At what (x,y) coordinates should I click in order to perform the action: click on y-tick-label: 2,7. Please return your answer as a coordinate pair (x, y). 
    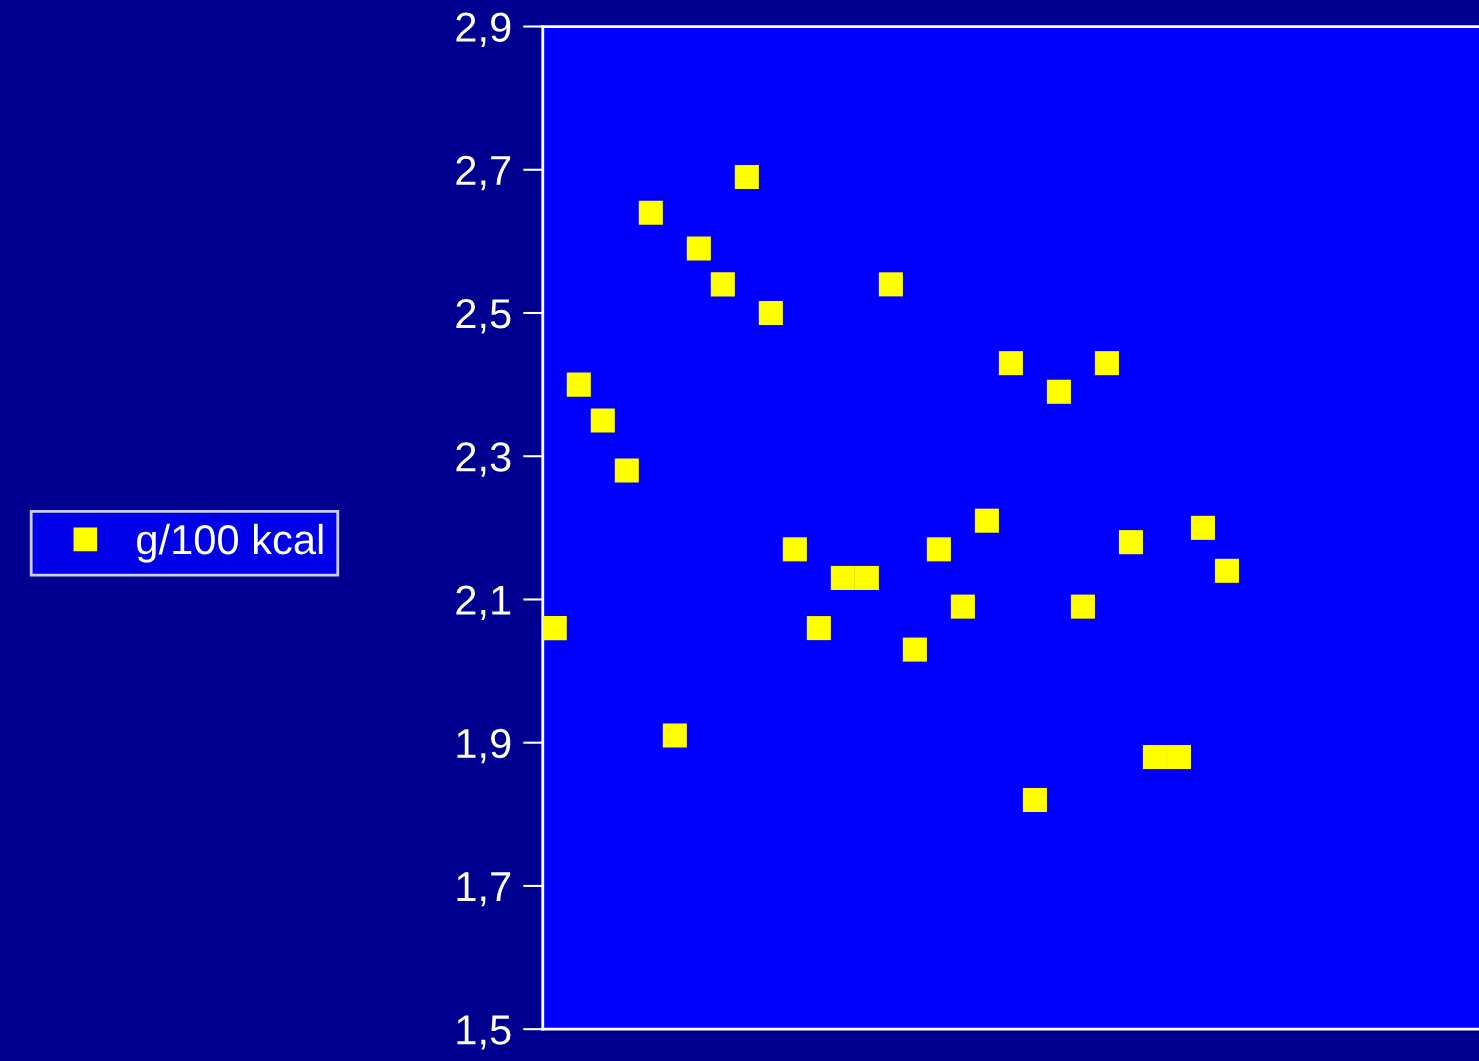
    Looking at the image, I should click on (483, 173).